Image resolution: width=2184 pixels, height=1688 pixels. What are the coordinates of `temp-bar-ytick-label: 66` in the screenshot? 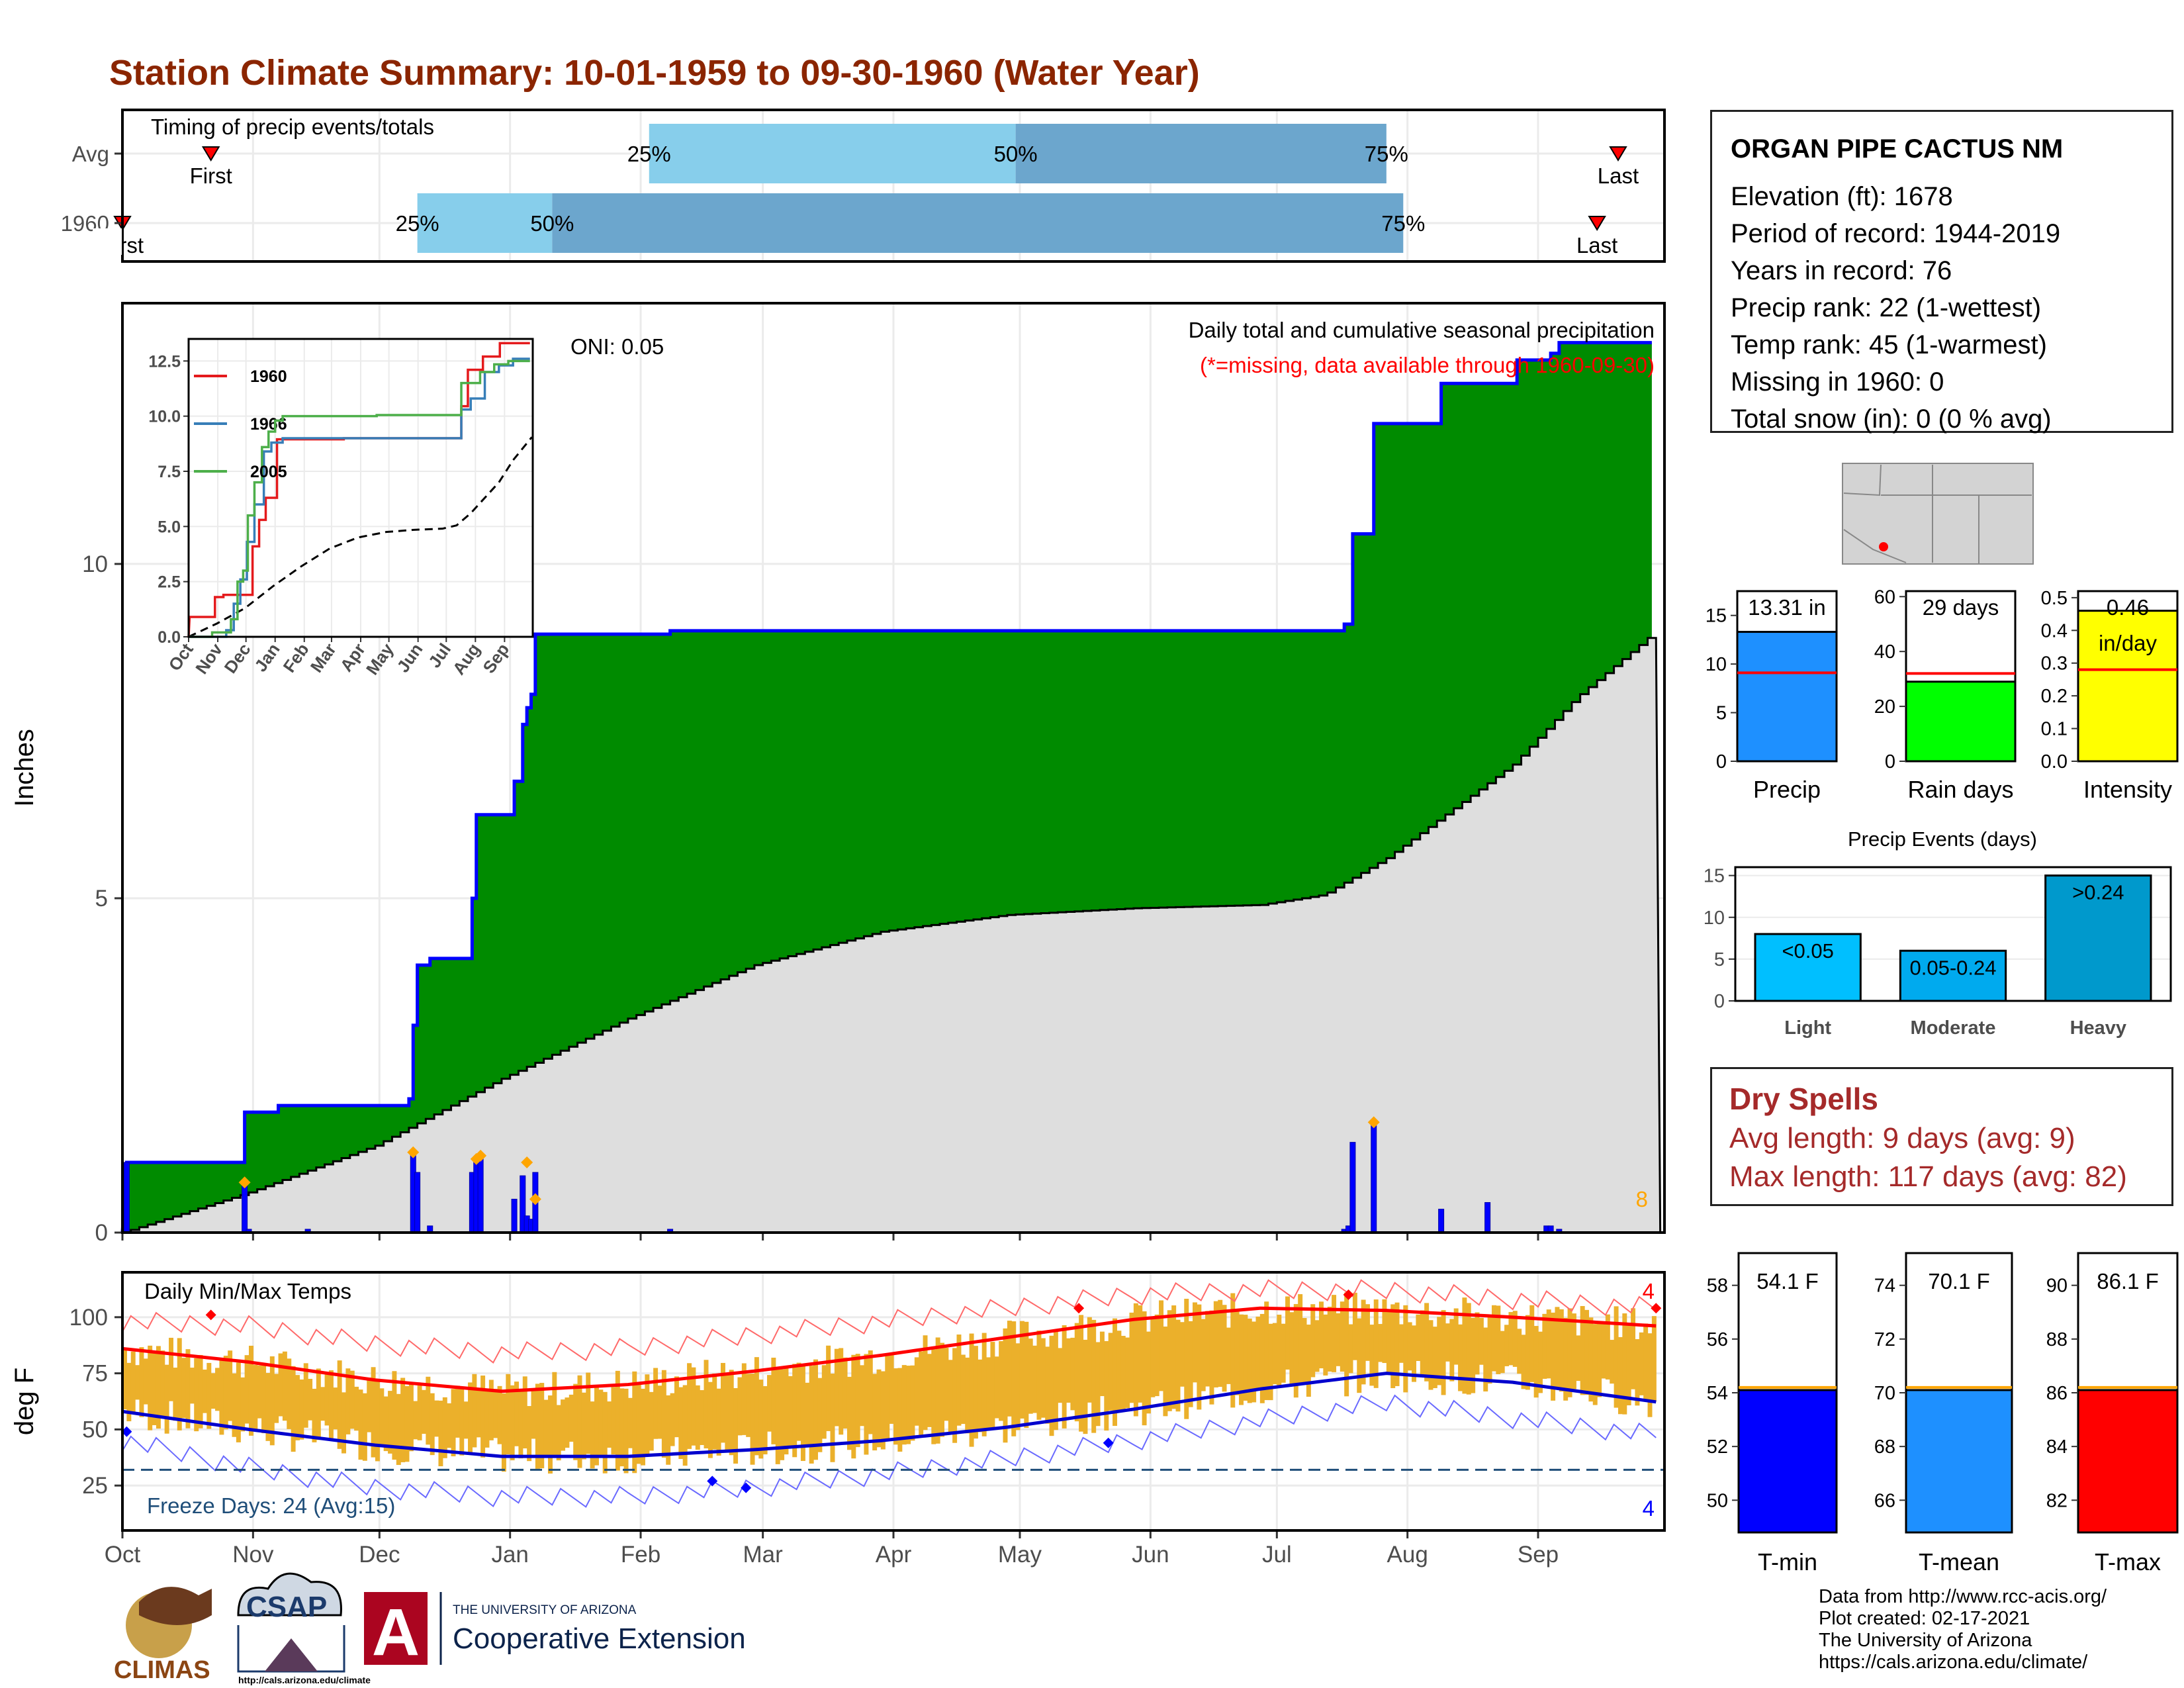 It's located at (1885, 1500).